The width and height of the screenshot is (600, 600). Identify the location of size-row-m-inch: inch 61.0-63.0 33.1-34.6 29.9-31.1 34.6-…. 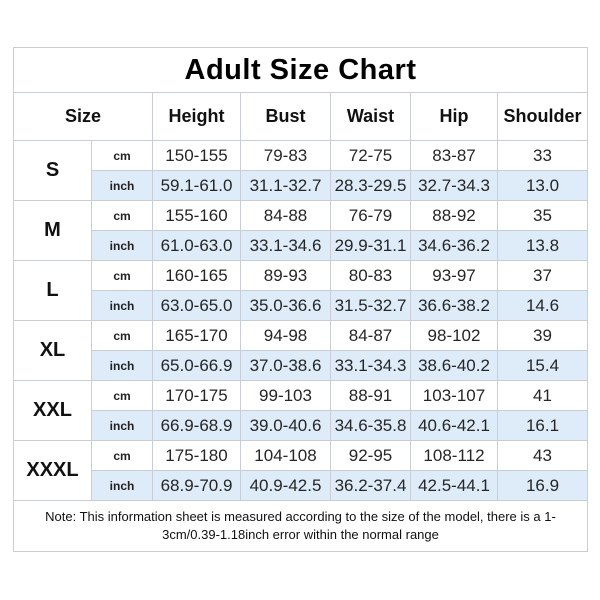
(301, 245).